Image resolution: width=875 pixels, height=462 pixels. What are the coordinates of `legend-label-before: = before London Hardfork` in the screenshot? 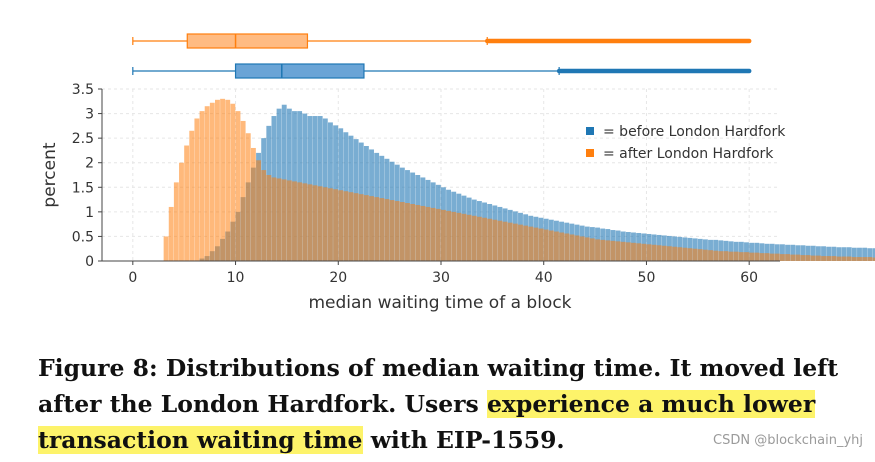 It's located at (694, 132).